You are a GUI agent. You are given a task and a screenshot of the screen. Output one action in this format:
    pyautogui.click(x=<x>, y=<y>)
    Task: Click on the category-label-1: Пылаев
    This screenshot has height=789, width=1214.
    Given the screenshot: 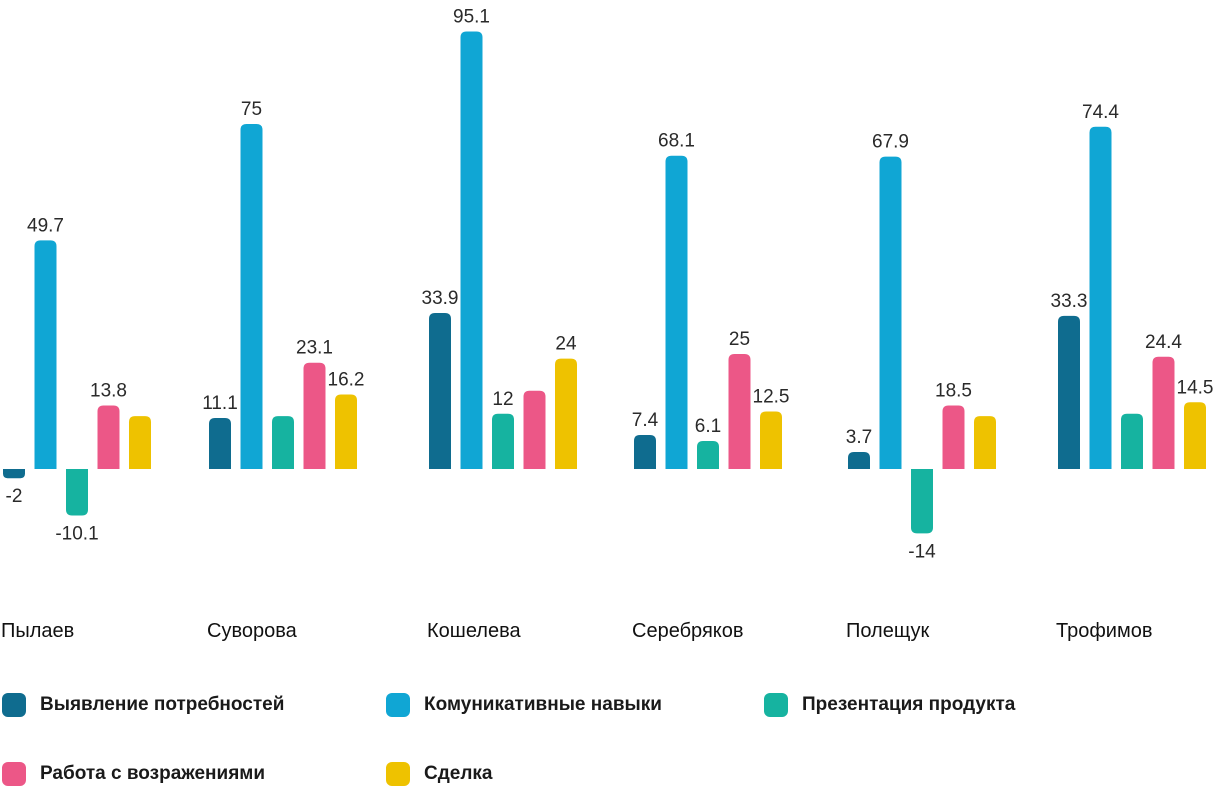 What is the action you would take?
    pyautogui.click(x=37, y=631)
    